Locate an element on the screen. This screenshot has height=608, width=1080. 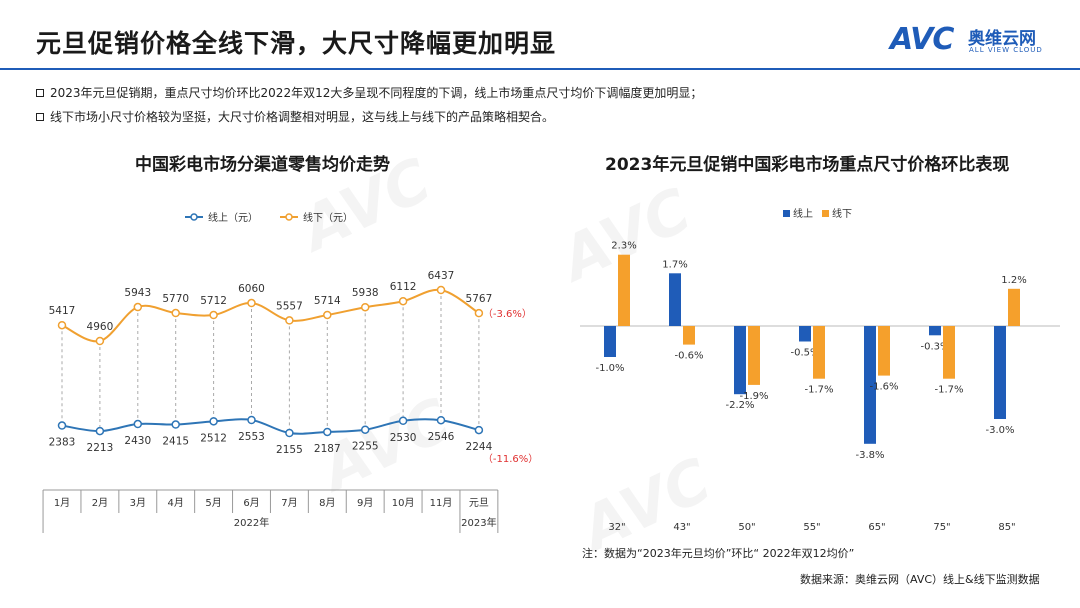
offline-data-label: 5557 is located at coordinates (289, 306).